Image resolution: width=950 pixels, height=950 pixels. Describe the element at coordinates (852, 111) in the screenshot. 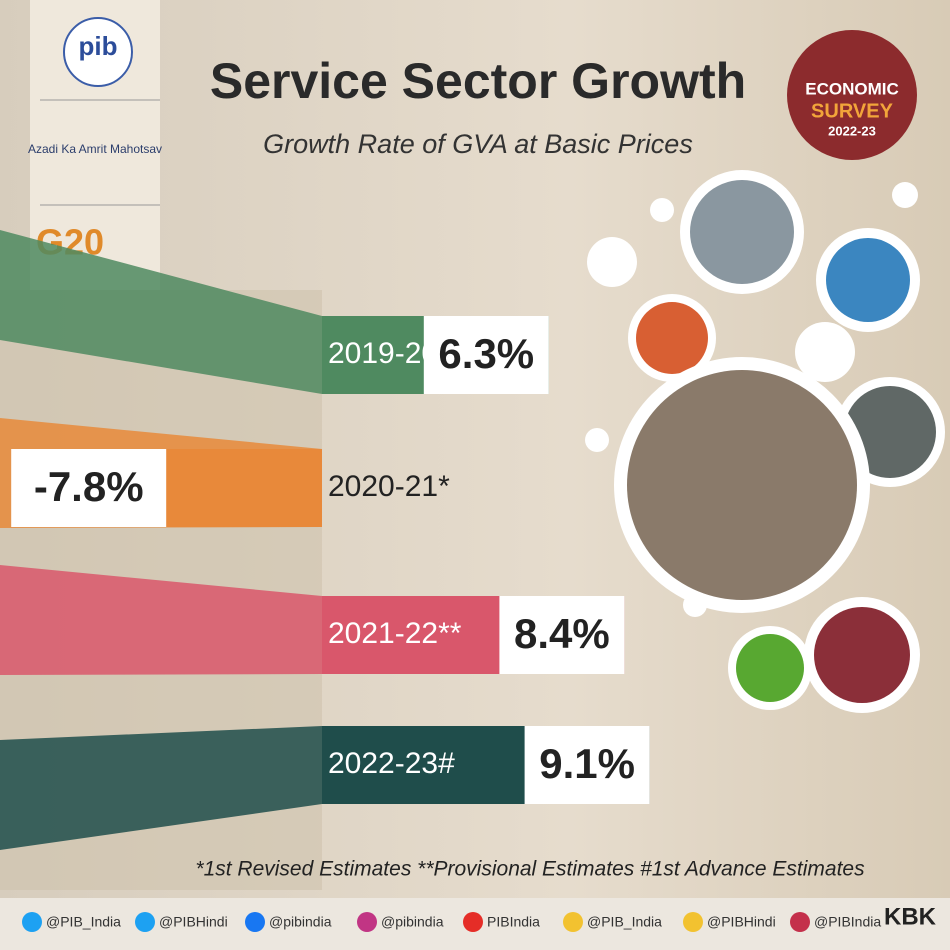

I see `survey-text: SURVEY` at that location.